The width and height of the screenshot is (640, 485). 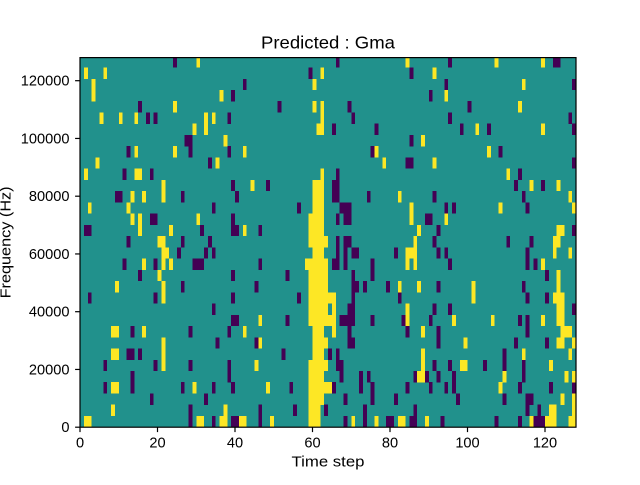 I want to click on svg-text: 60, so click(x=312, y=443).